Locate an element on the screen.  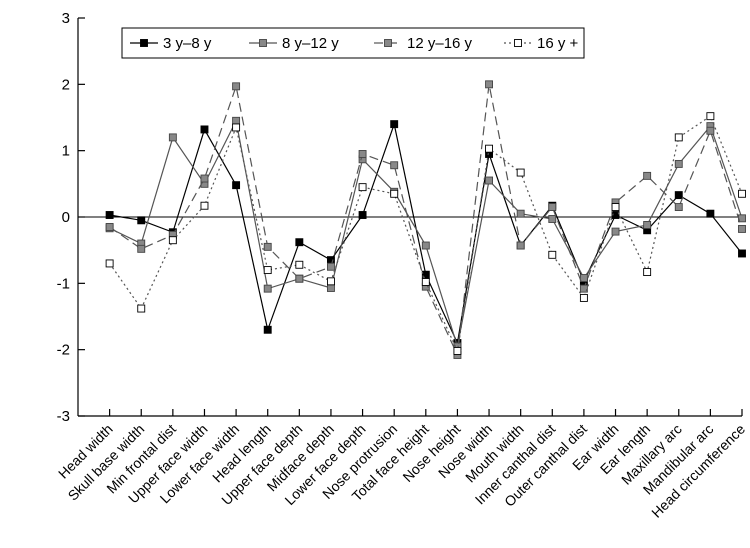
y-tick-label: 1 is located at coordinates (66, 151).